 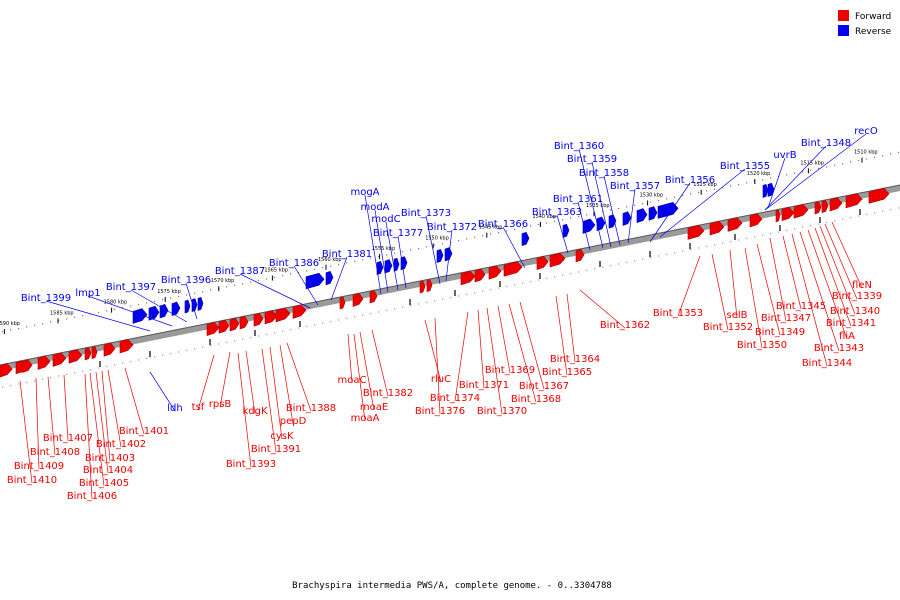 What do you see at coordinates (384, 249) in the screenshot?
I see `tick-label: 1555 kbp` at bounding box center [384, 249].